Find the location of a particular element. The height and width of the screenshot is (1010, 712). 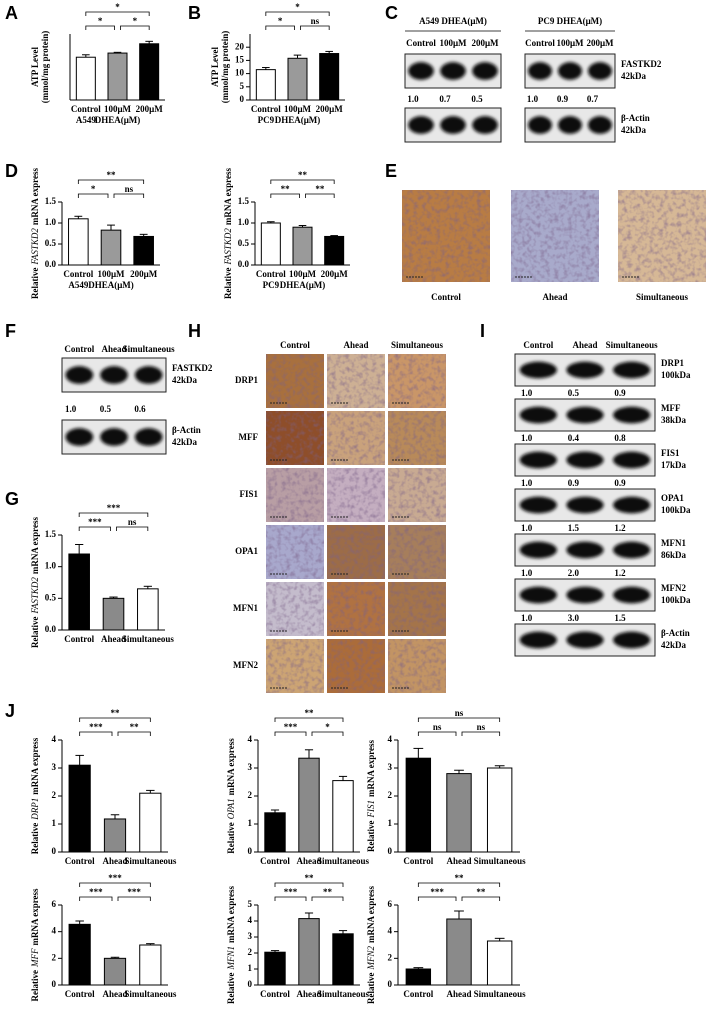

x-tick-label: 100μM is located at coordinates (298, 109).